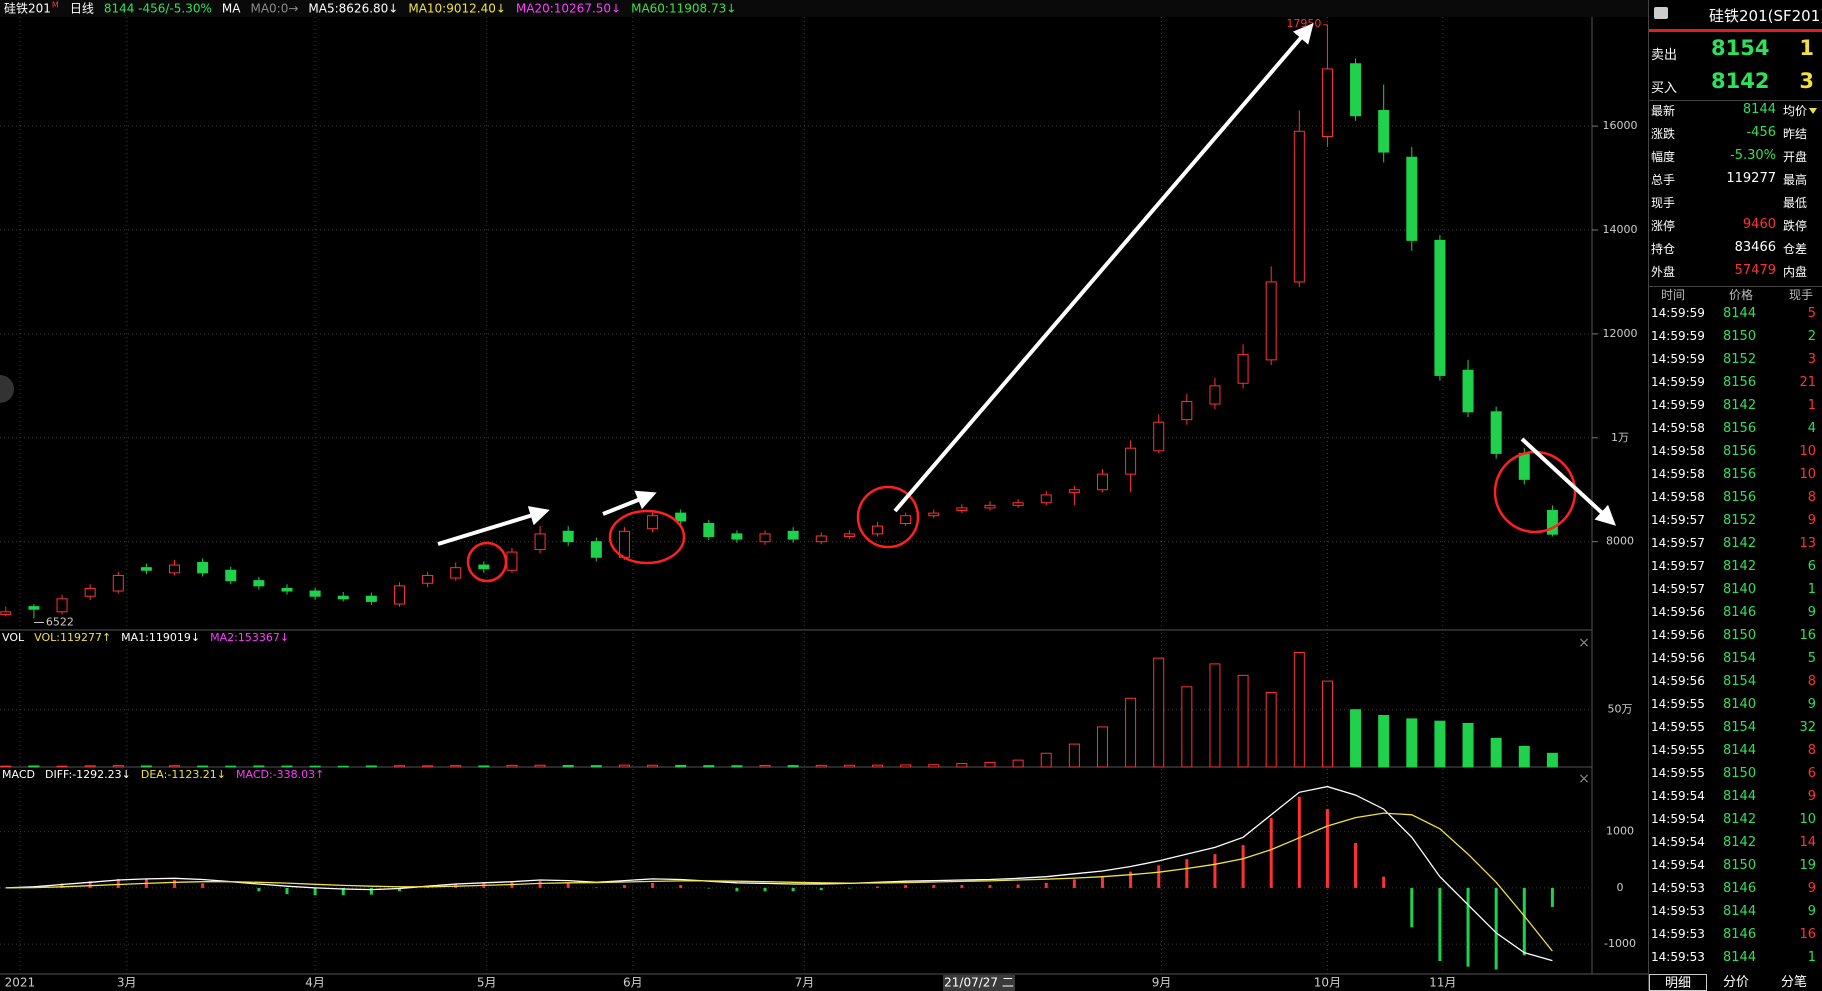  I want to click on dropdown-icon, so click(1813, 111).